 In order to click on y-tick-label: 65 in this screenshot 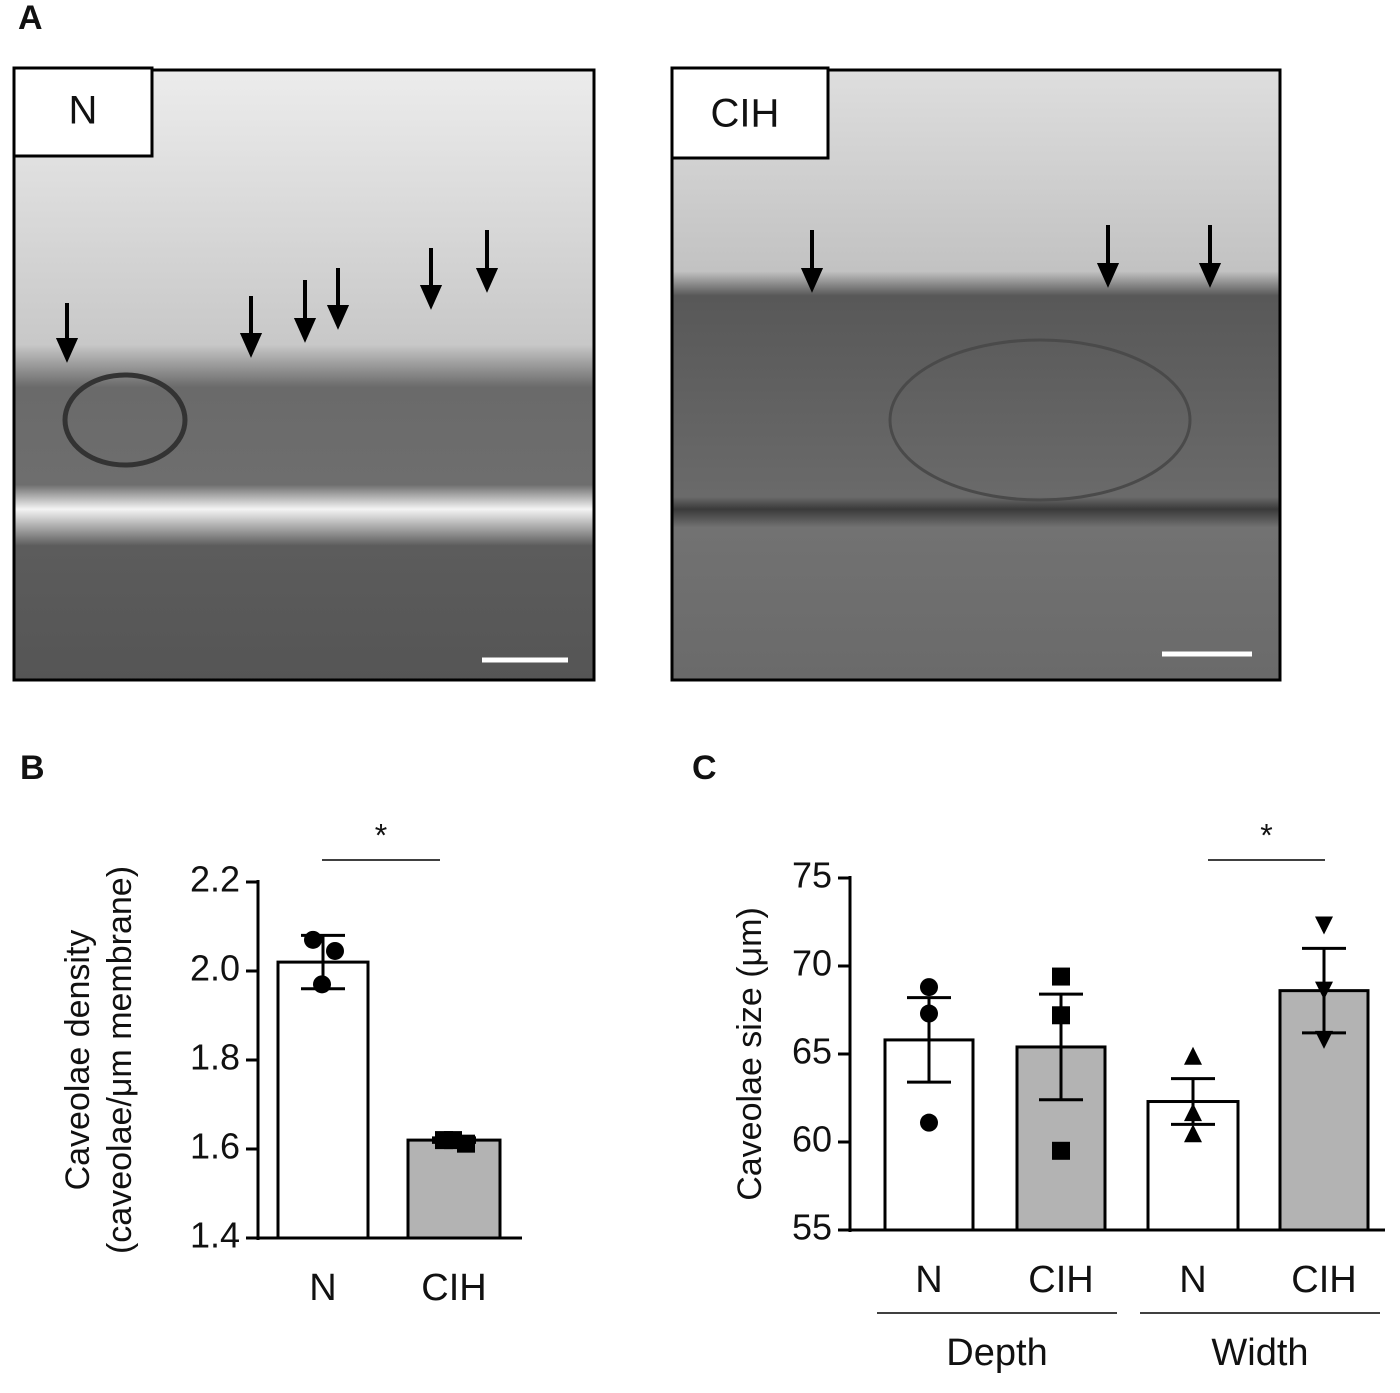, I will do `click(812, 1051)`.